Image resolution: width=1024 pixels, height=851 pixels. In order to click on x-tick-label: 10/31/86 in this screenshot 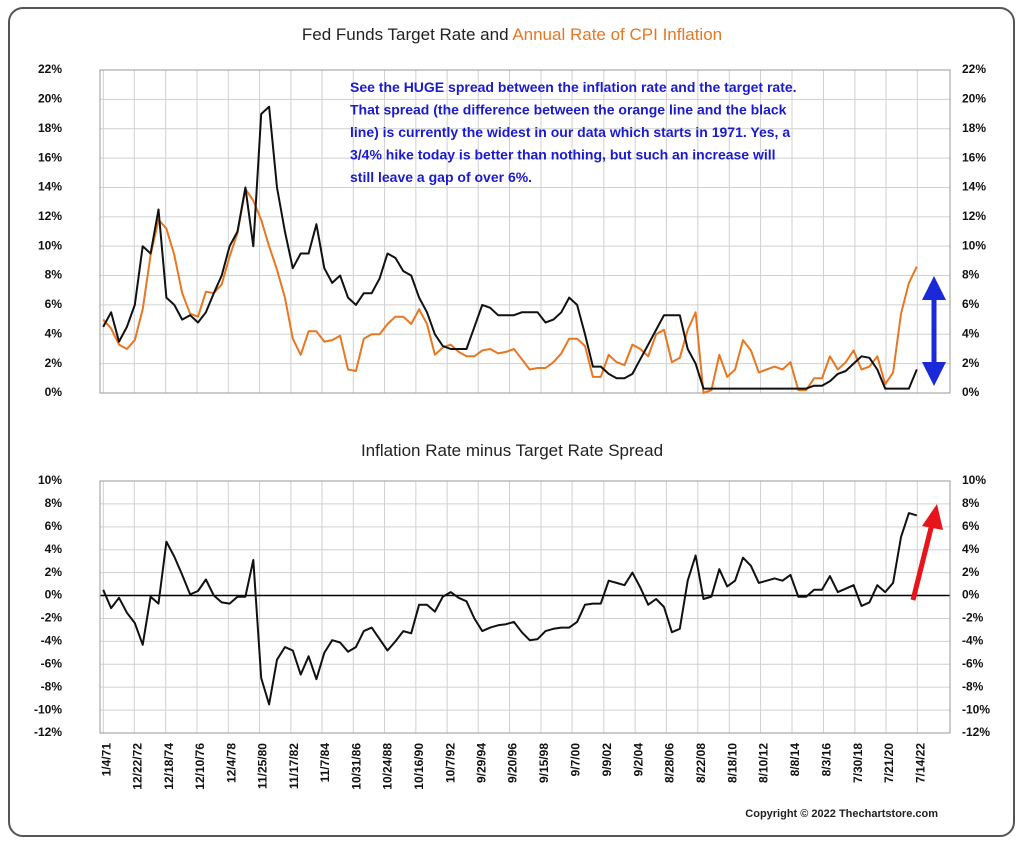, I will do `click(356, 766)`.